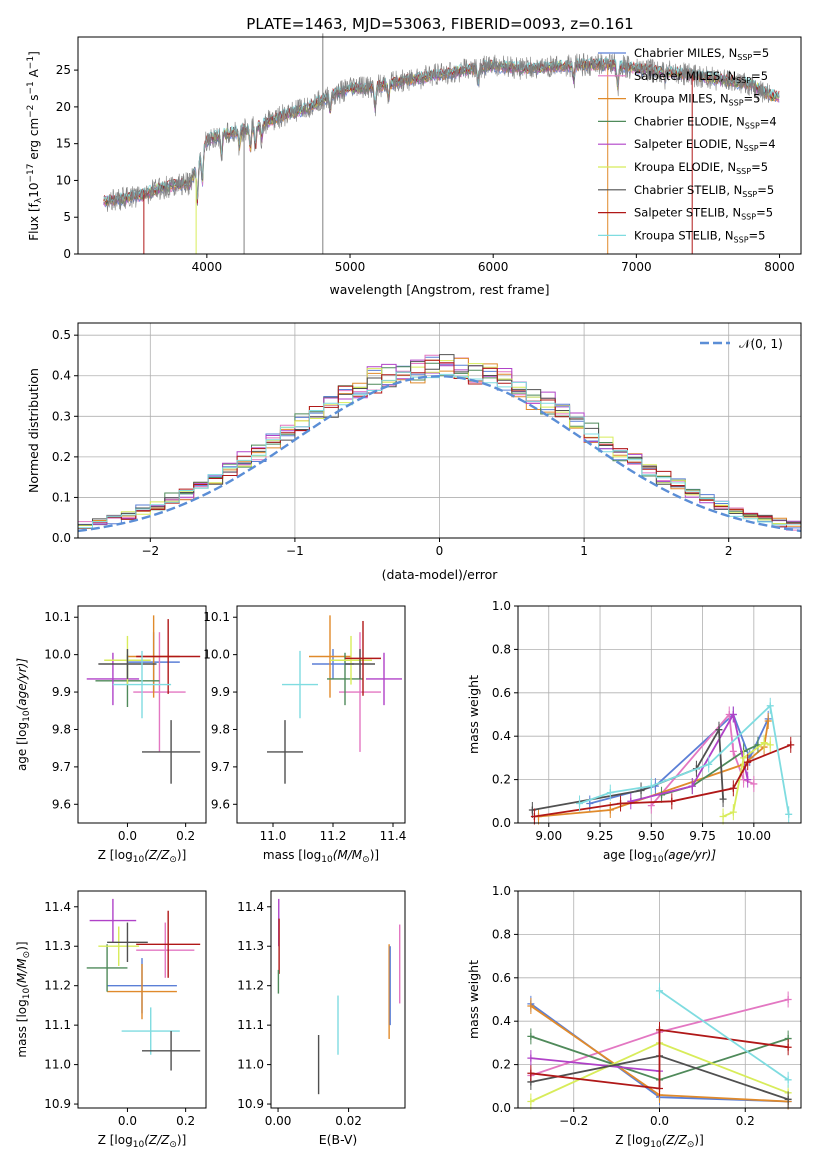 The height and width of the screenshot is (1170, 819). I want to click on spectrum-ylabel: Flux [fλ10−17 erg cm−2 s−1 A−1], so click(35, 146).